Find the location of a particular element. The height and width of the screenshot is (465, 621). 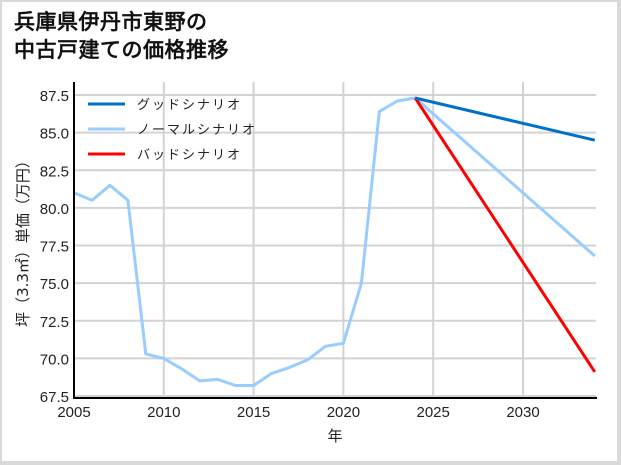

legend-label: バッドシナリオ is located at coordinates (189, 155).